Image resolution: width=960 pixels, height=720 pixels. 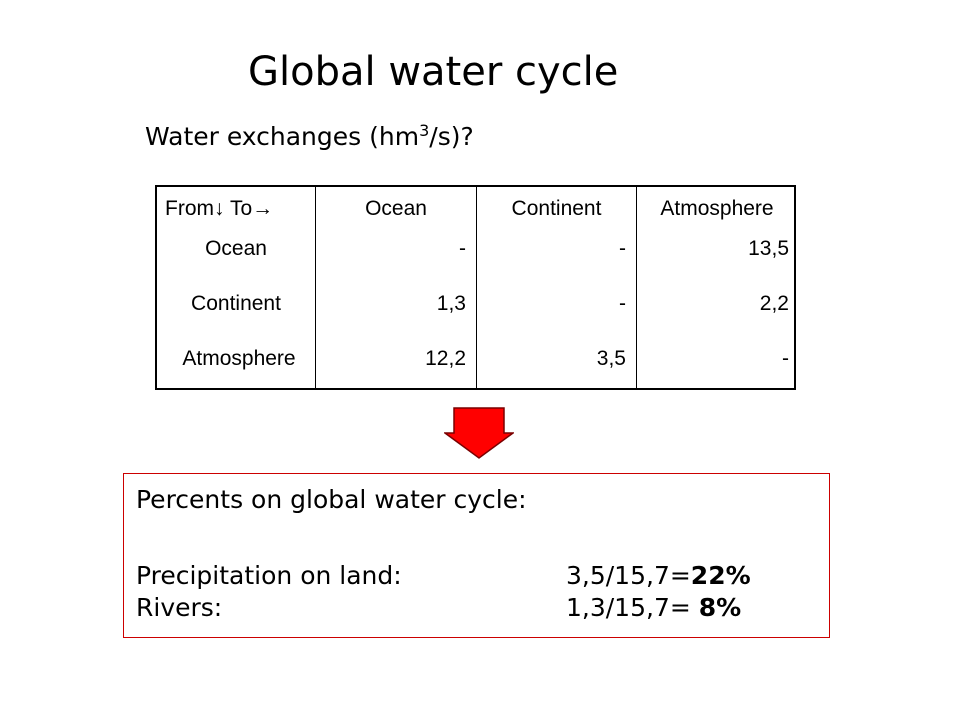 I want to click on row-header-ocean: Ocean, so click(x=236, y=248).